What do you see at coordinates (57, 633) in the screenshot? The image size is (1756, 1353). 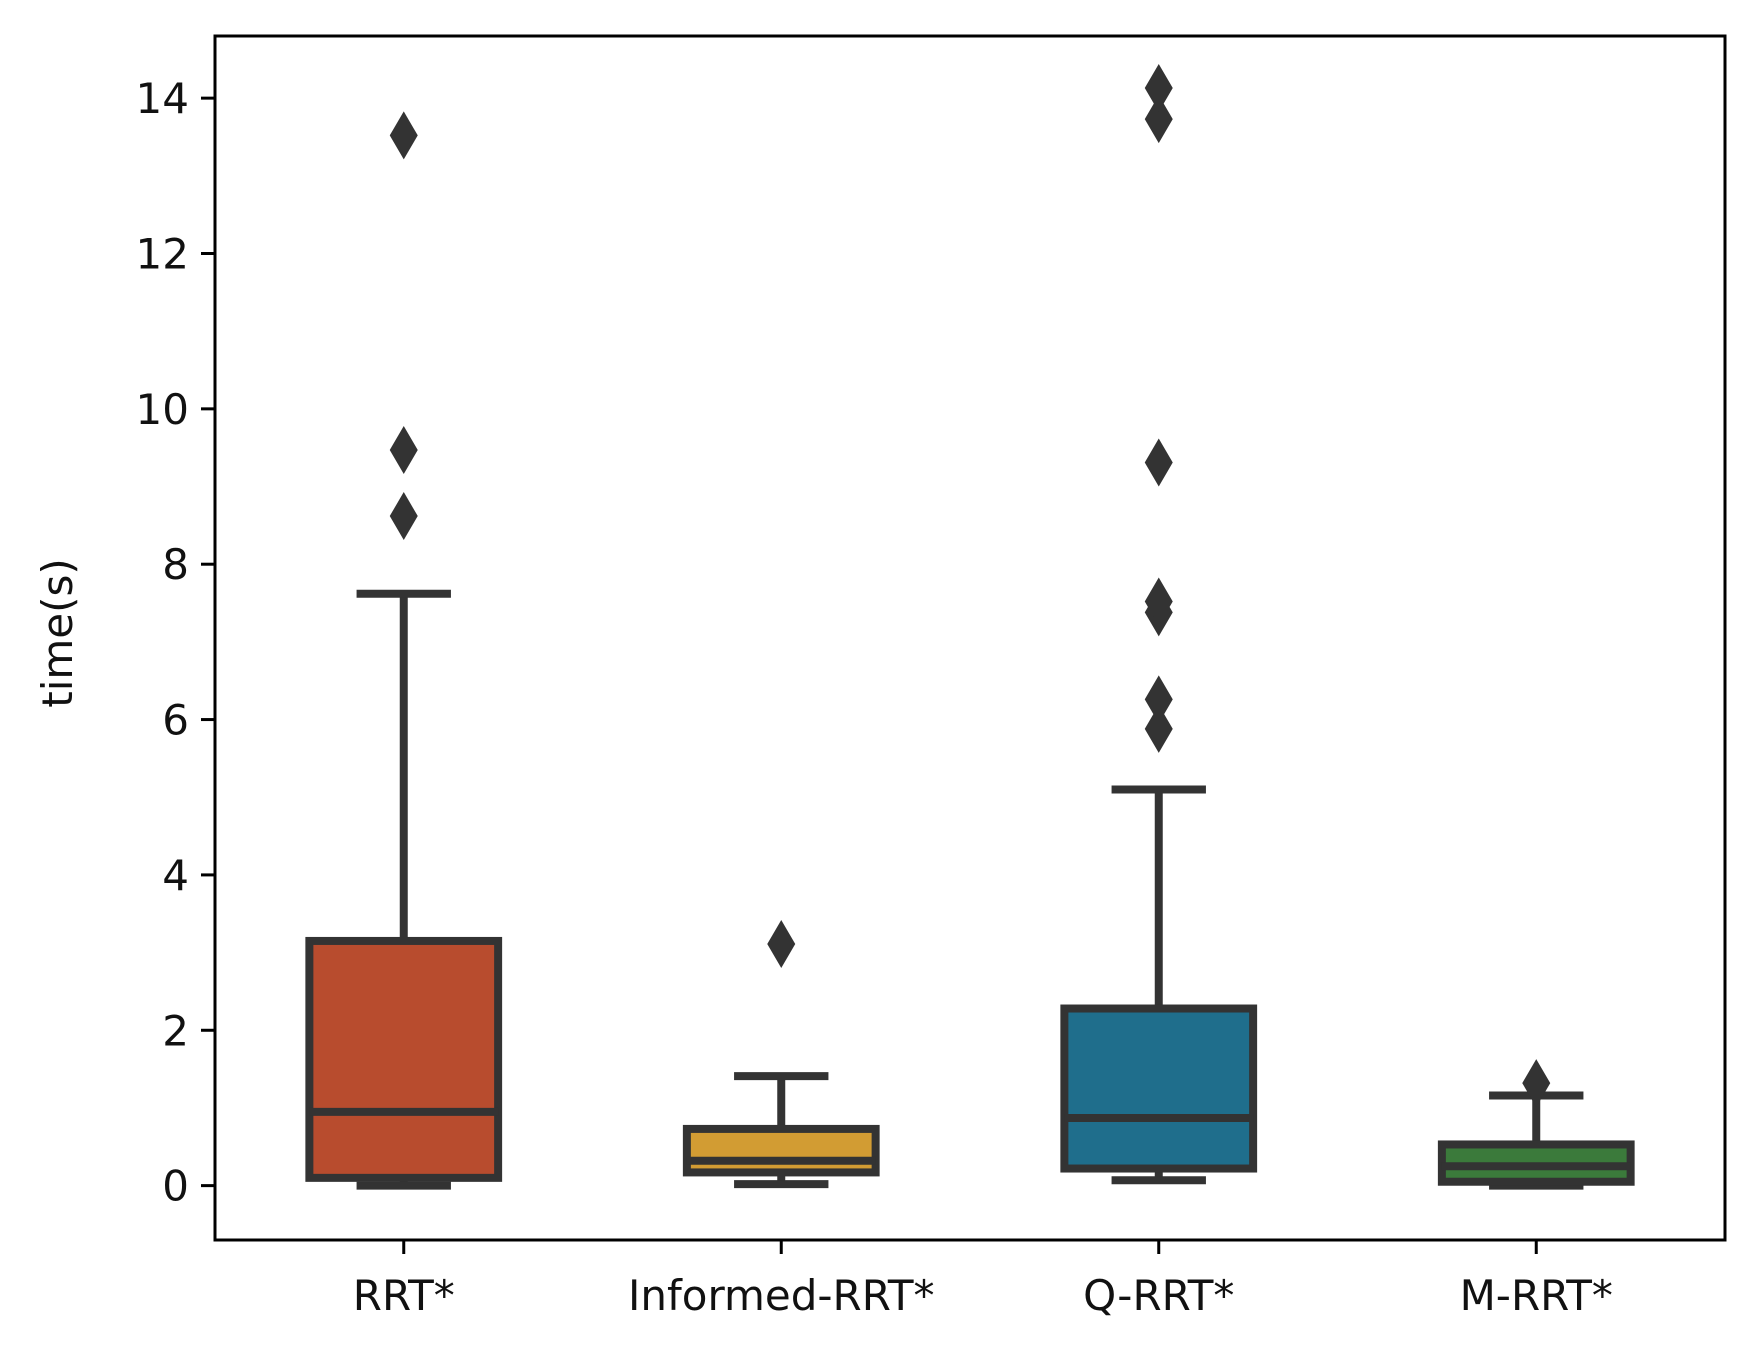 I see `y-axis-title: time(s)` at bounding box center [57, 633].